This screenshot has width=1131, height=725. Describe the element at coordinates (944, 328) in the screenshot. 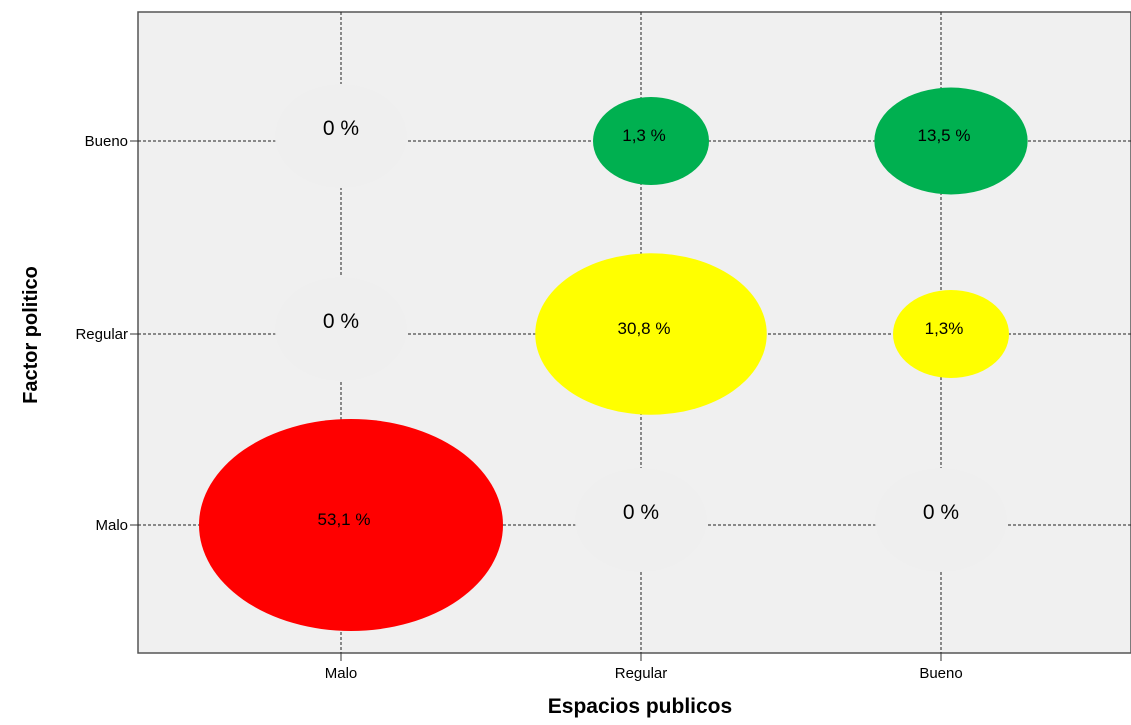

I see `bubble-label: 1,3%` at that location.